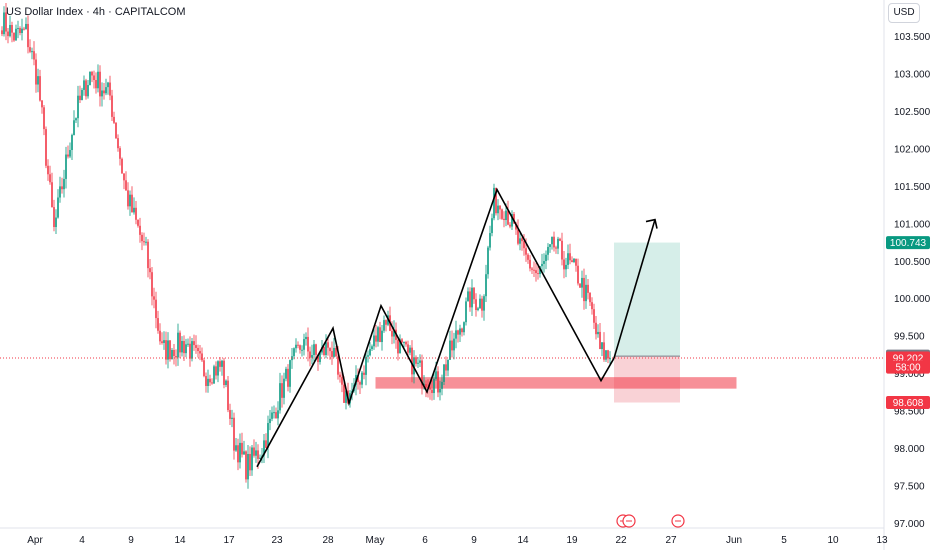  I want to click on y-tick-label: 100.500, so click(912, 262).